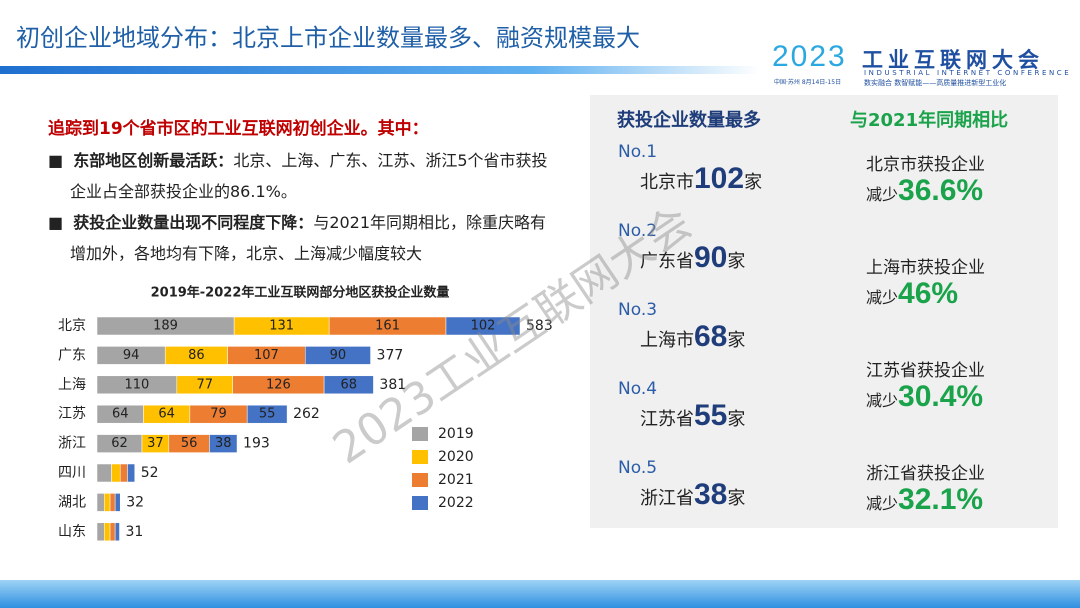 This screenshot has width=1080, height=608. I want to click on change-pct: 46%, so click(928, 293).